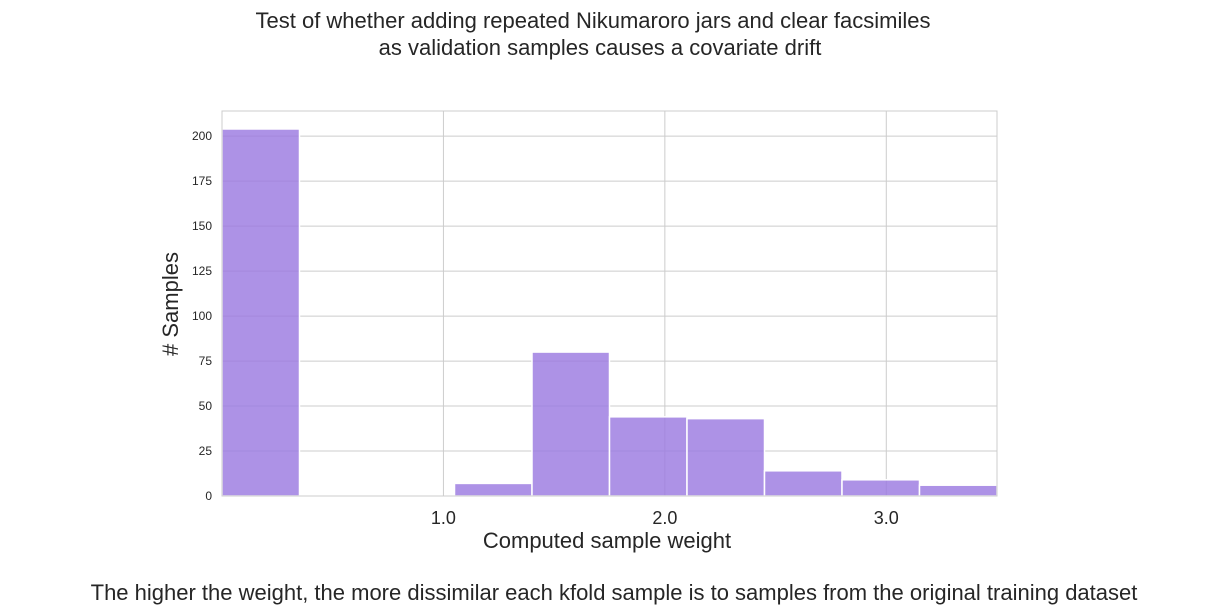 This screenshot has height=616, width=1218. Describe the element at coordinates (202, 226) in the screenshot. I see `y-tick-label: 150` at that location.